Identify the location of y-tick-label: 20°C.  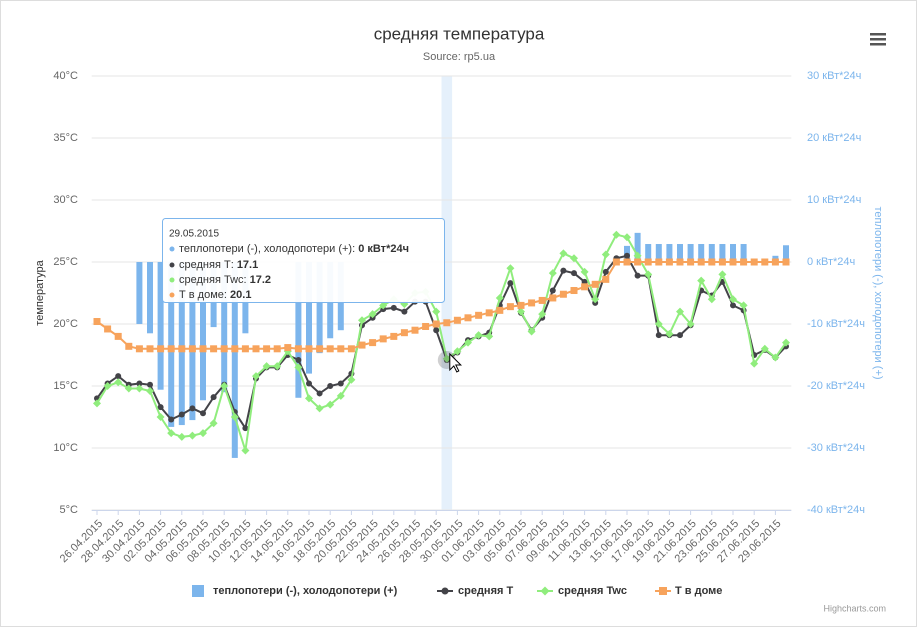
(65, 324).